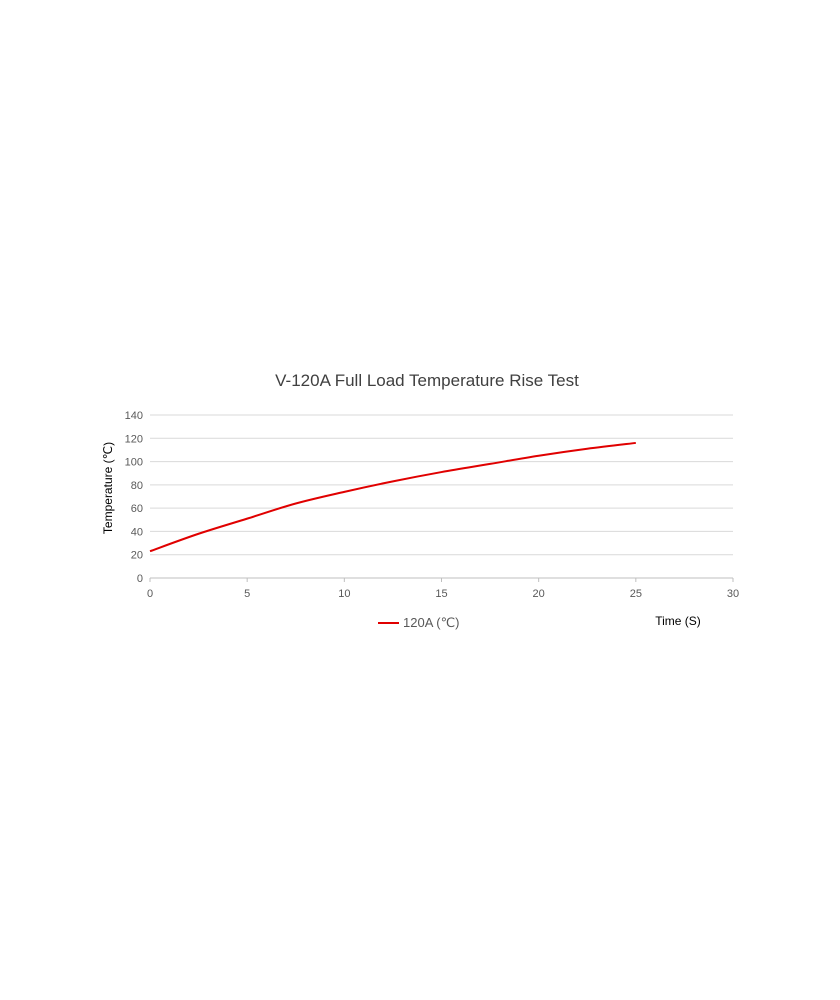 This screenshot has height=1000, width=840. I want to click on y-tick-label: 60, so click(137, 509).